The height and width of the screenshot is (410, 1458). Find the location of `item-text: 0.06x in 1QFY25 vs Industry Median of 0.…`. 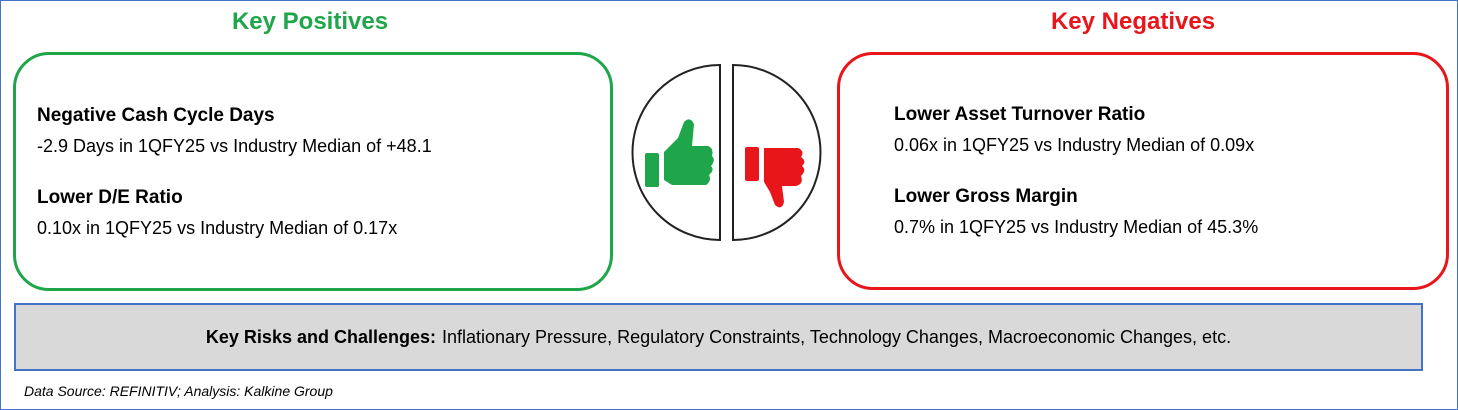

item-text: 0.06x in 1QFY25 vs Industry Median of 0.… is located at coordinates (1074, 145).